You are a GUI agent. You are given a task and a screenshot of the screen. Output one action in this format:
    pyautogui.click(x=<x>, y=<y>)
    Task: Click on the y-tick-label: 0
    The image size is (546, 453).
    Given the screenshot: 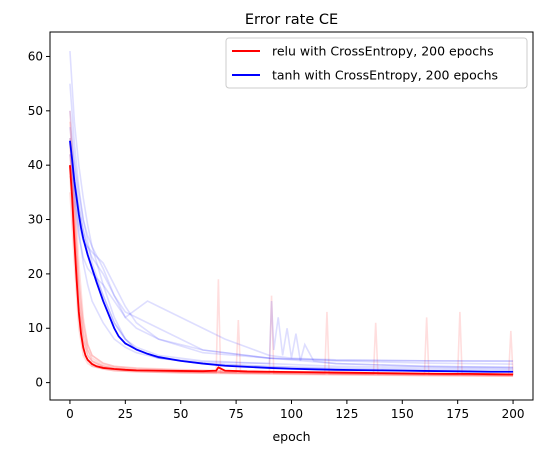 What is the action you would take?
    pyautogui.click(x=39, y=383)
    